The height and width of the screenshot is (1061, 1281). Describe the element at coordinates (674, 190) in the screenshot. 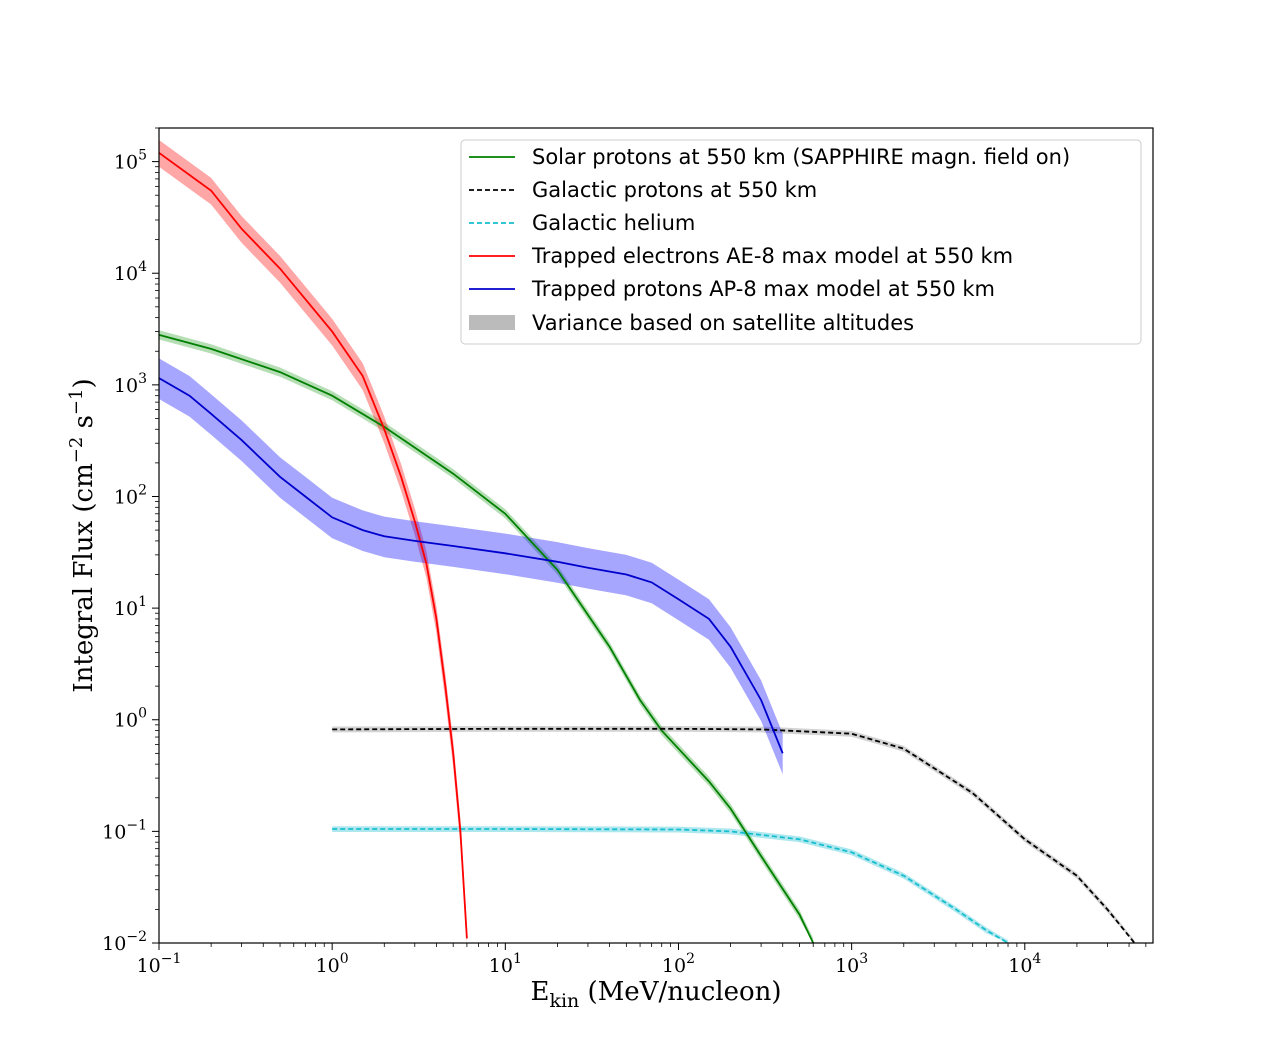

I see `legend-label-1: Galactic protons at 550 km` at that location.